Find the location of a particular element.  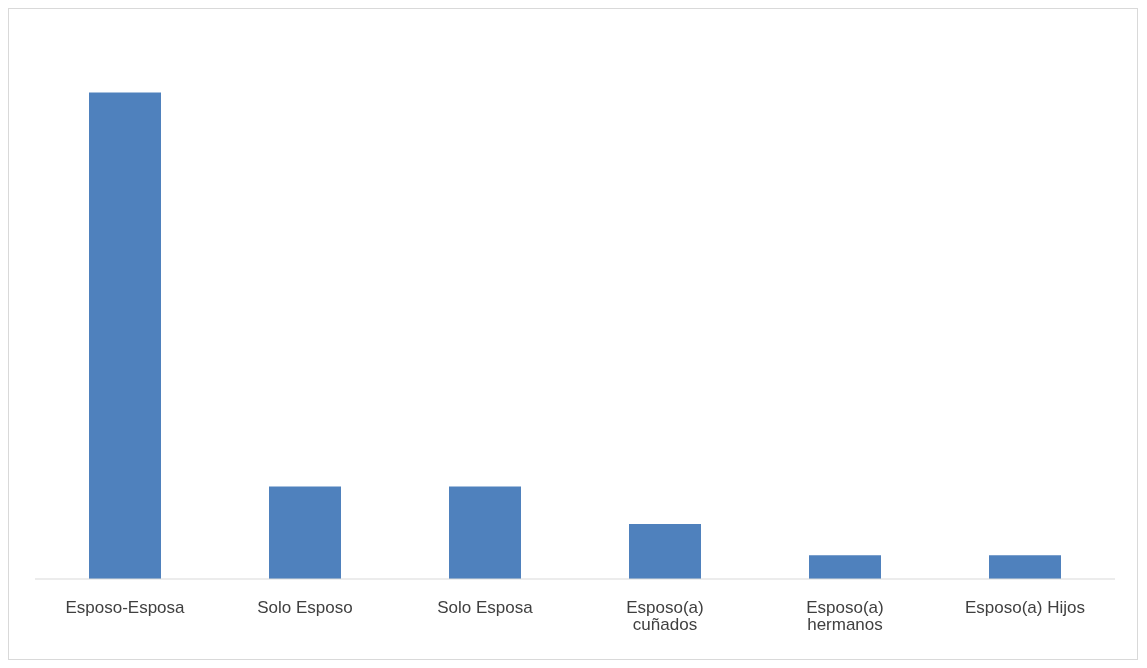

x-tick-label: Esposo-Esposa is located at coordinates (125, 608).